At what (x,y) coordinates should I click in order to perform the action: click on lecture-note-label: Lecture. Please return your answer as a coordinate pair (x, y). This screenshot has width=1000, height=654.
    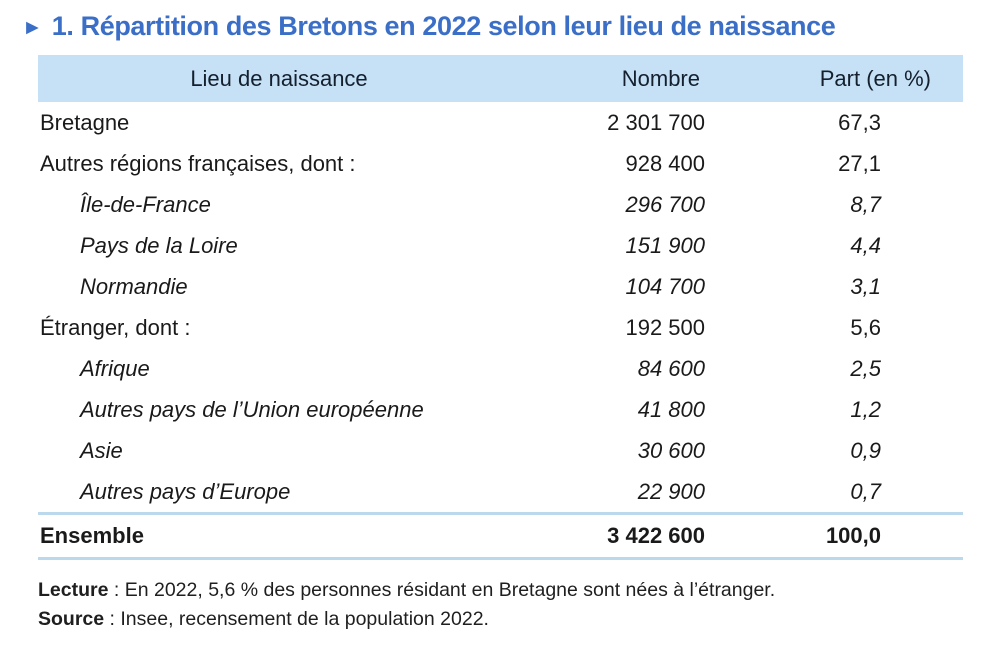
    Looking at the image, I should click on (73, 590).